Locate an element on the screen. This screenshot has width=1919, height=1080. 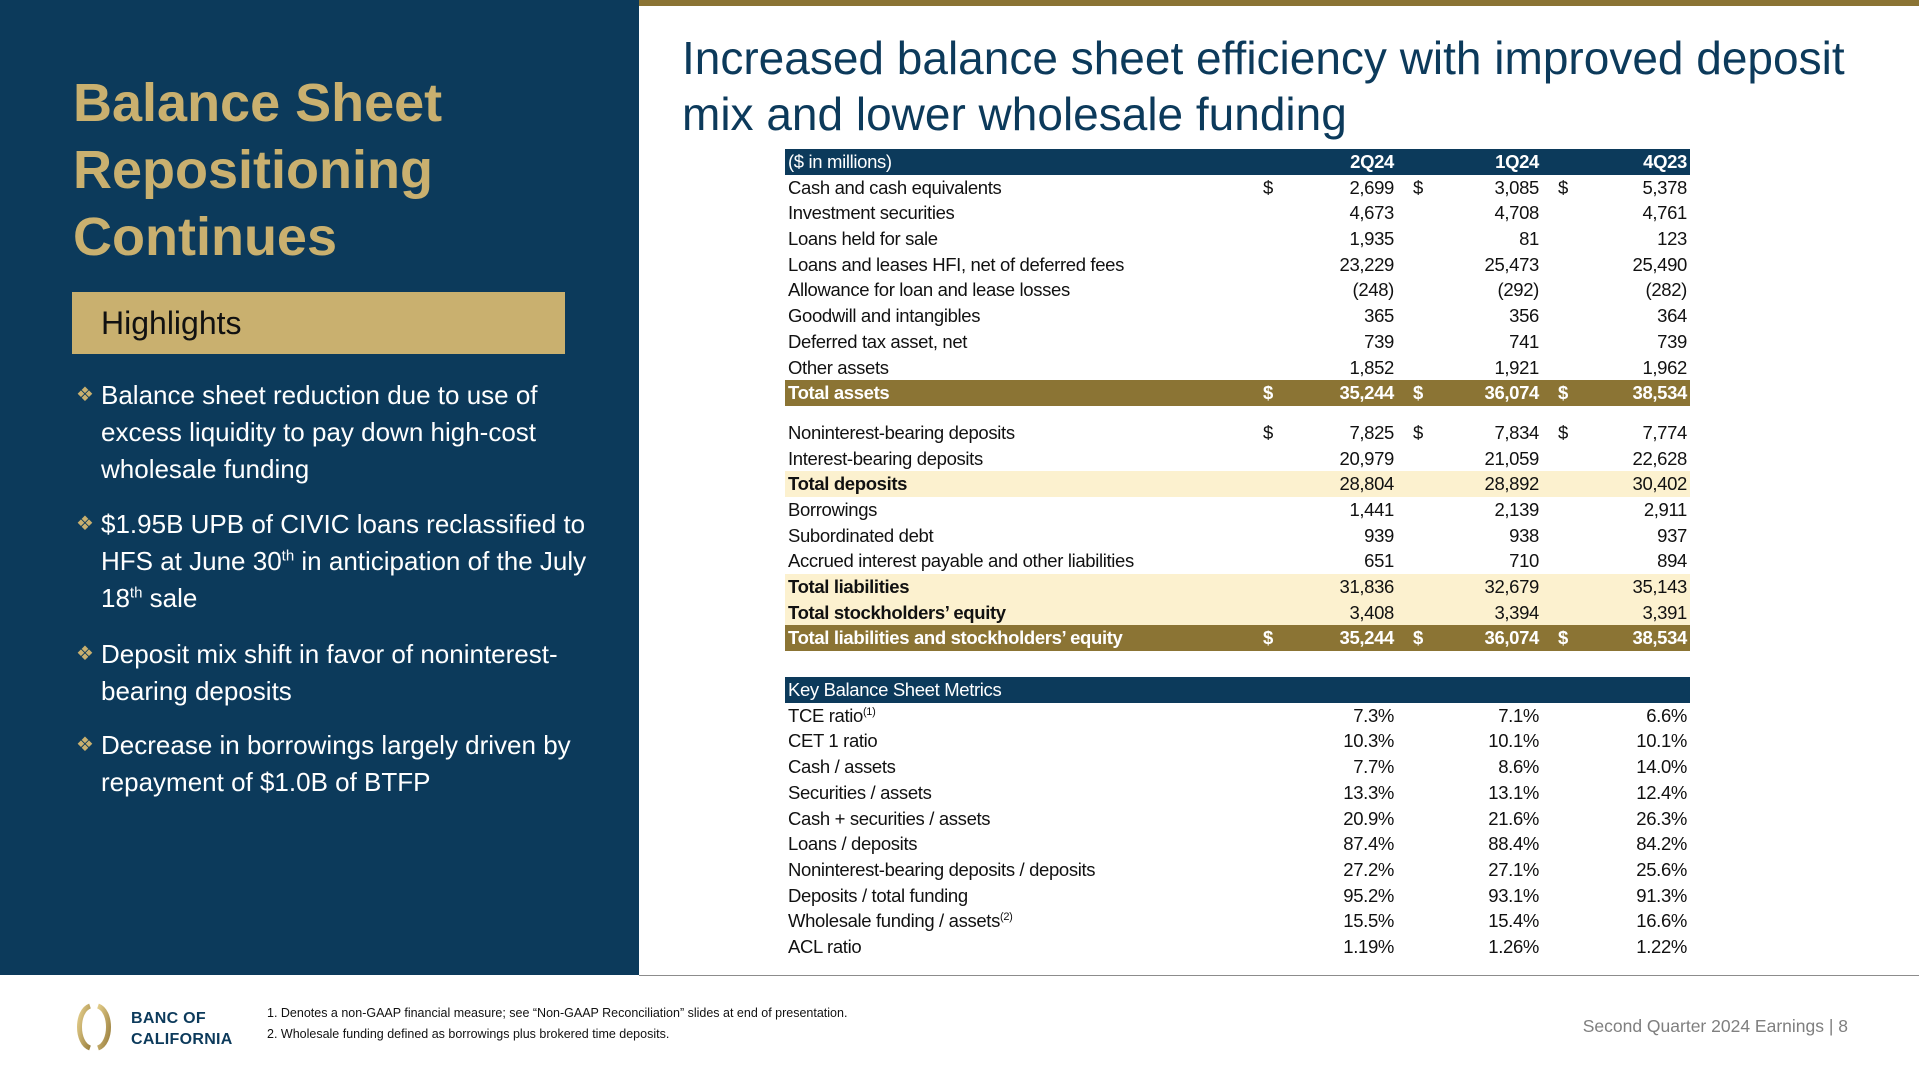
cell-value is located at coordinates (1344, 690).